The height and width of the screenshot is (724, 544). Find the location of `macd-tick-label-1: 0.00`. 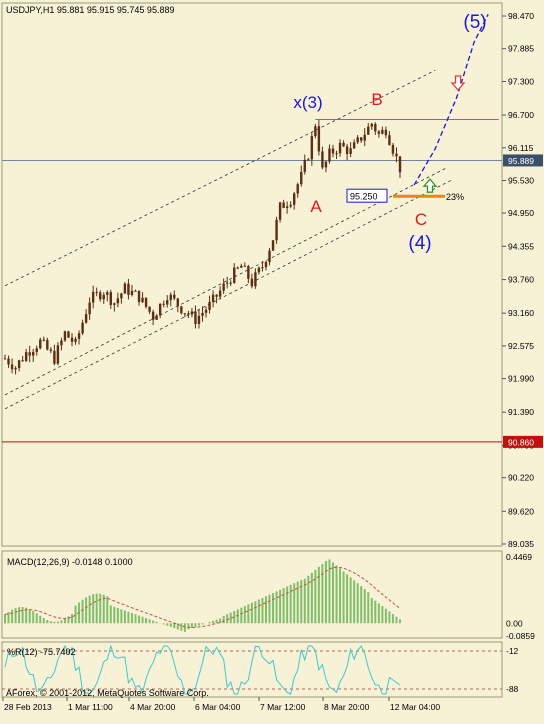

macd-tick-label-1: 0.00 is located at coordinates (514, 623).